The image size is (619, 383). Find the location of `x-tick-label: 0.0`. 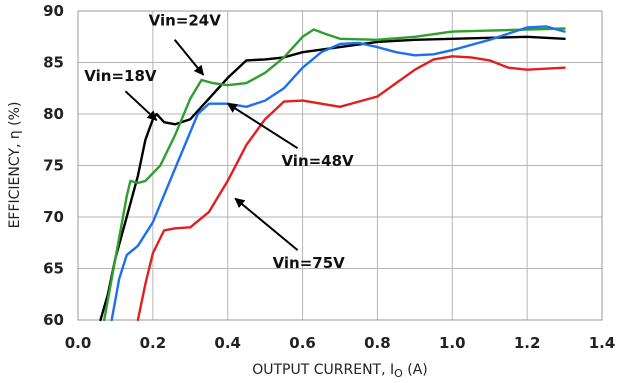

x-tick-label: 0.0 is located at coordinates (78, 343).